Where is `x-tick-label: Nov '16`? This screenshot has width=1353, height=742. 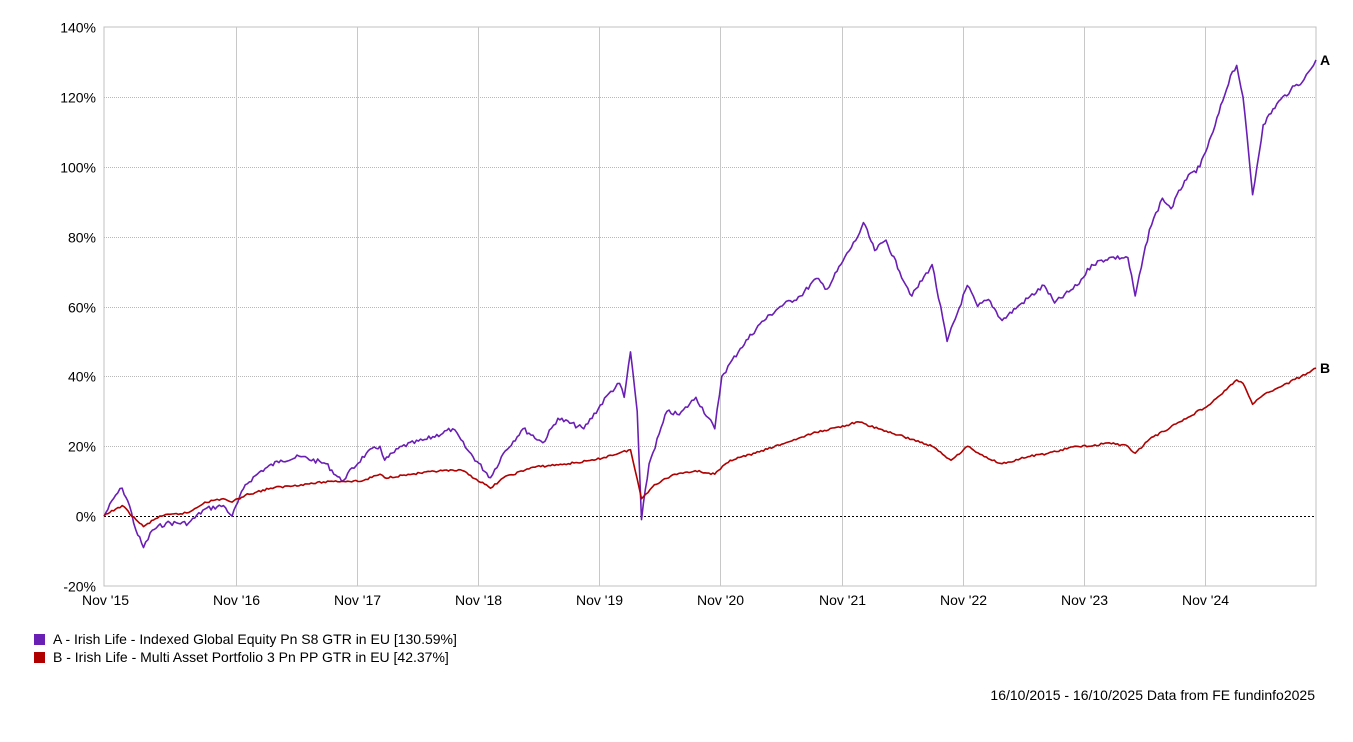 x-tick-label: Nov '16 is located at coordinates (236, 600).